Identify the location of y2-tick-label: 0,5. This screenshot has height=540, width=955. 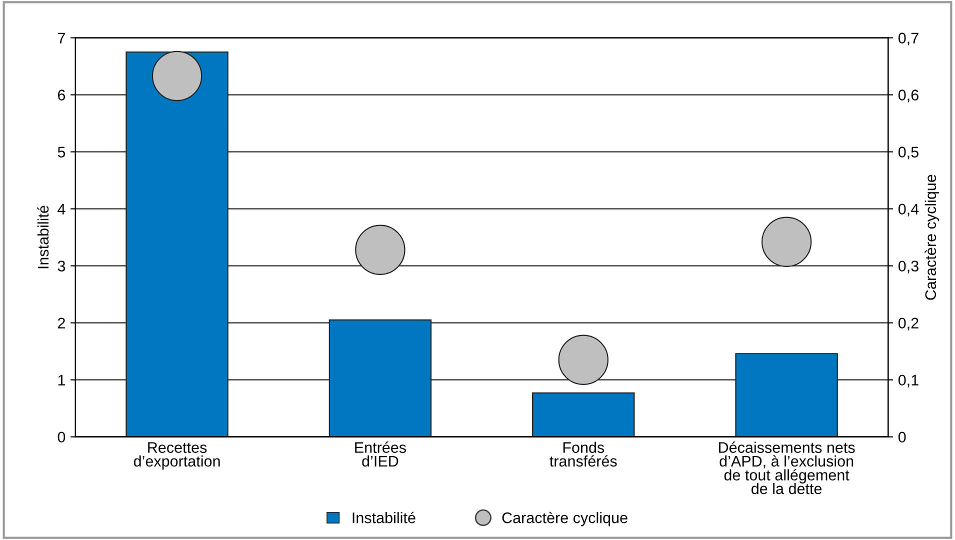
(908, 153).